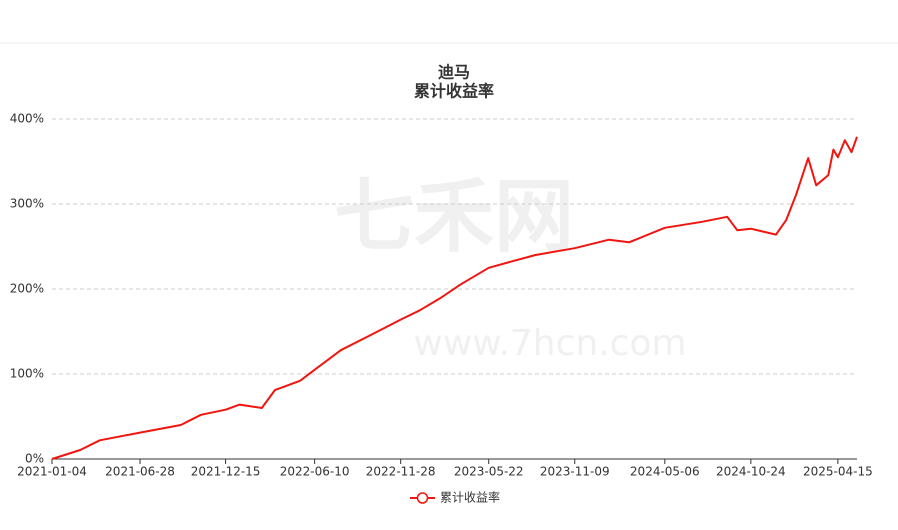 The height and width of the screenshot is (530, 898). Describe the element at coordinates (454, 72) in the screenshot. I see `chart-title: 迪马` at that location.